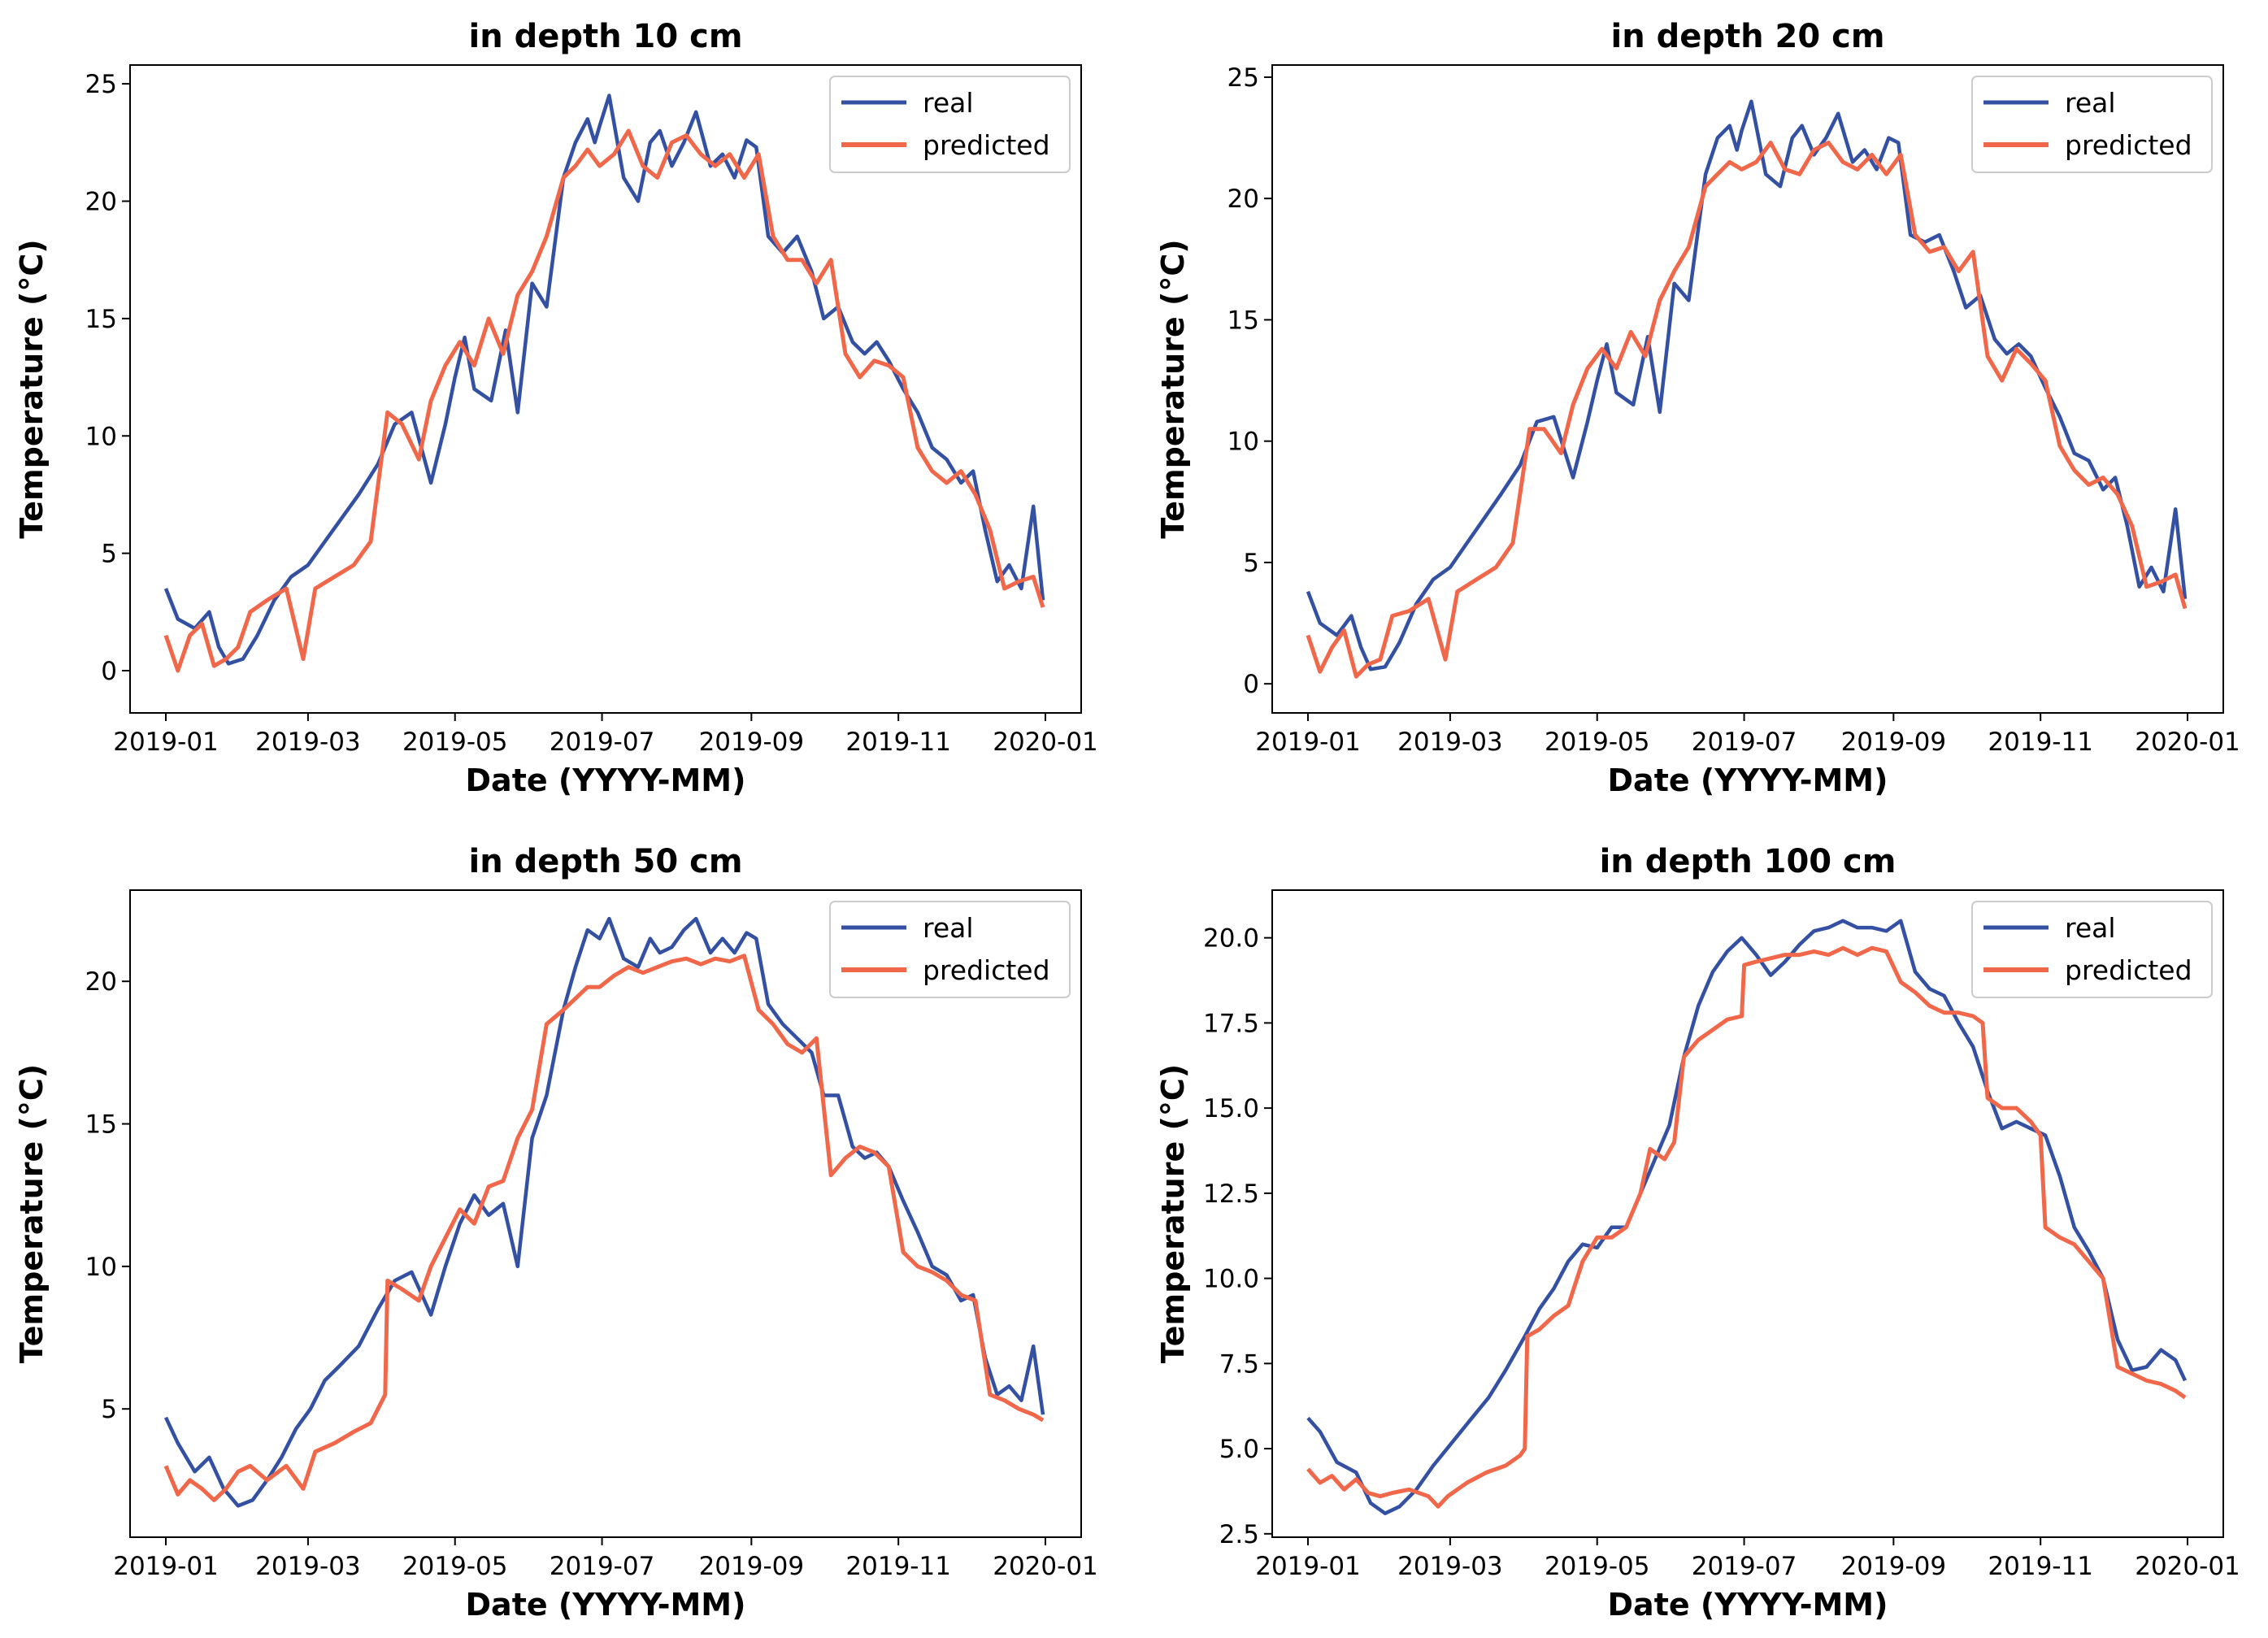 This screenshot has width=2268, height=1638. What do you see at coordinates (1239, 1364) in the screenshot?
I see `y-tick-label: 7.5` at bounding box center [1239, 1364].